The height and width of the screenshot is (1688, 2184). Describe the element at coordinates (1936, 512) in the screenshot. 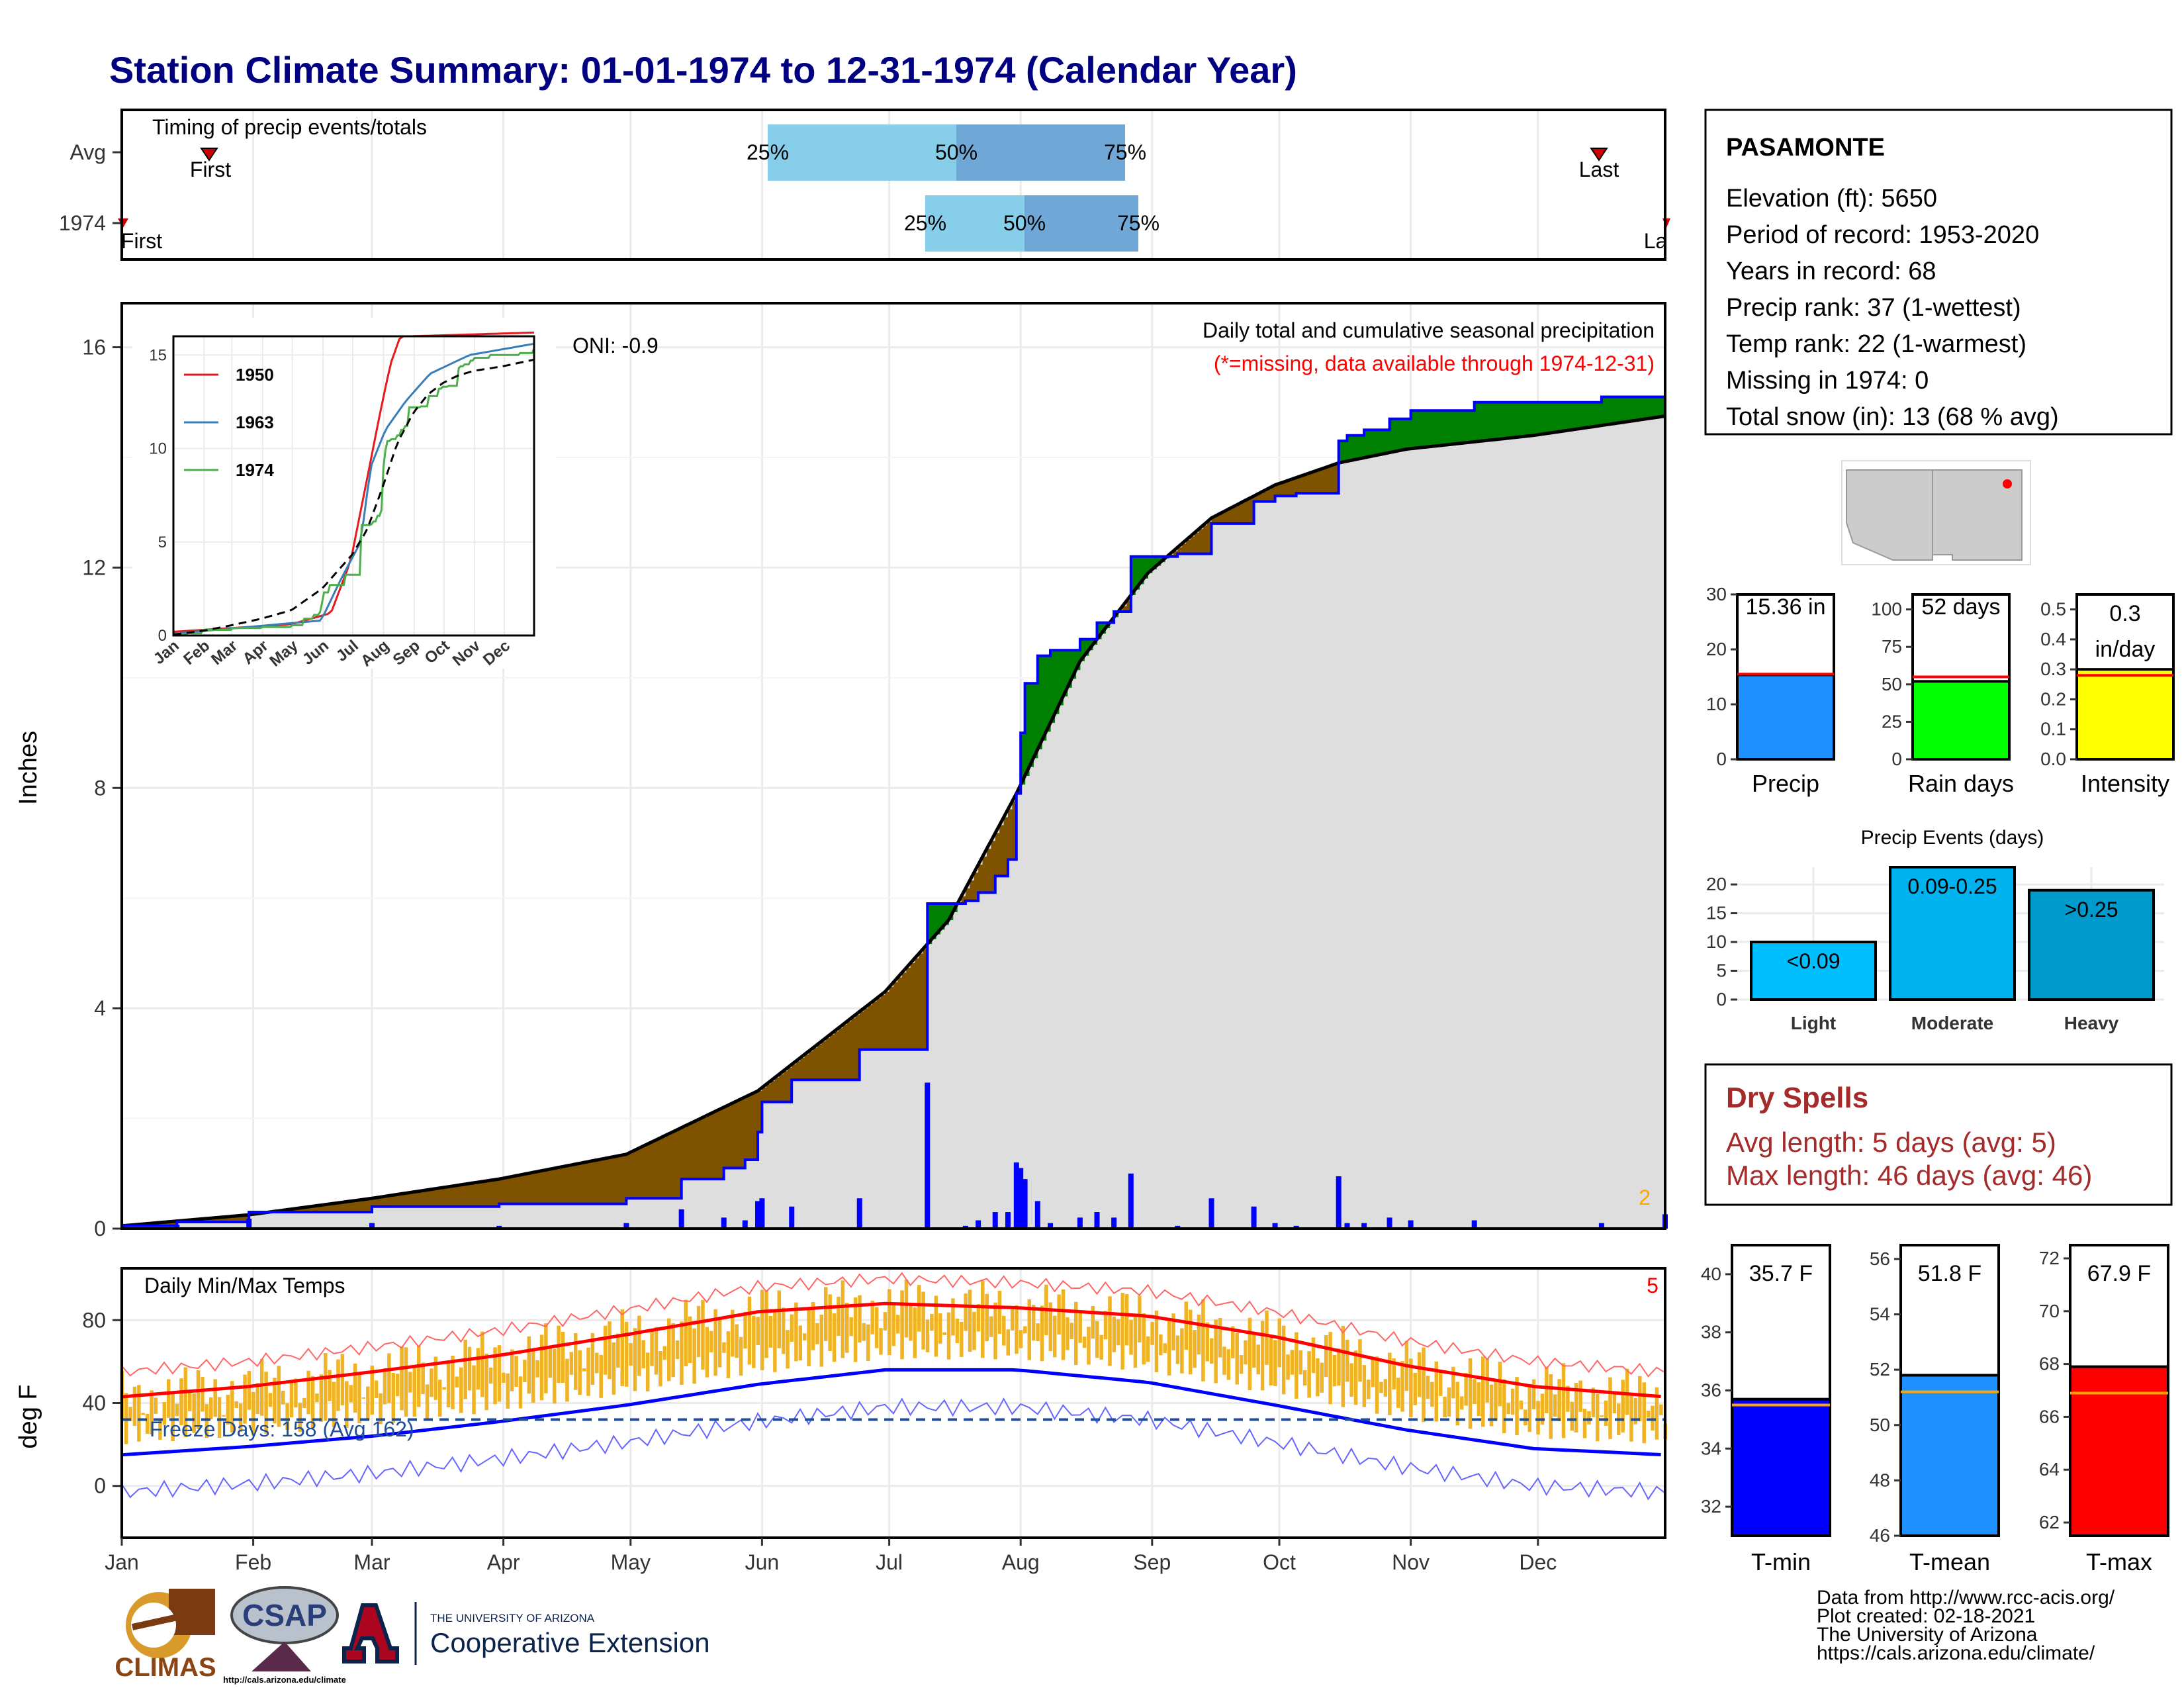

I see `location-map` at that location.